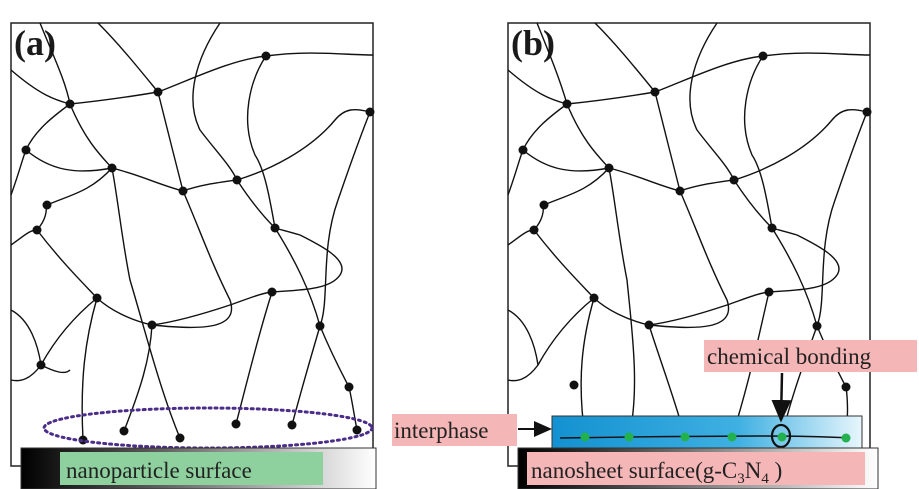  Describe the element at coordinates (533, 43) in the screenshot. I see `panel-b-label: (b)` at that location.